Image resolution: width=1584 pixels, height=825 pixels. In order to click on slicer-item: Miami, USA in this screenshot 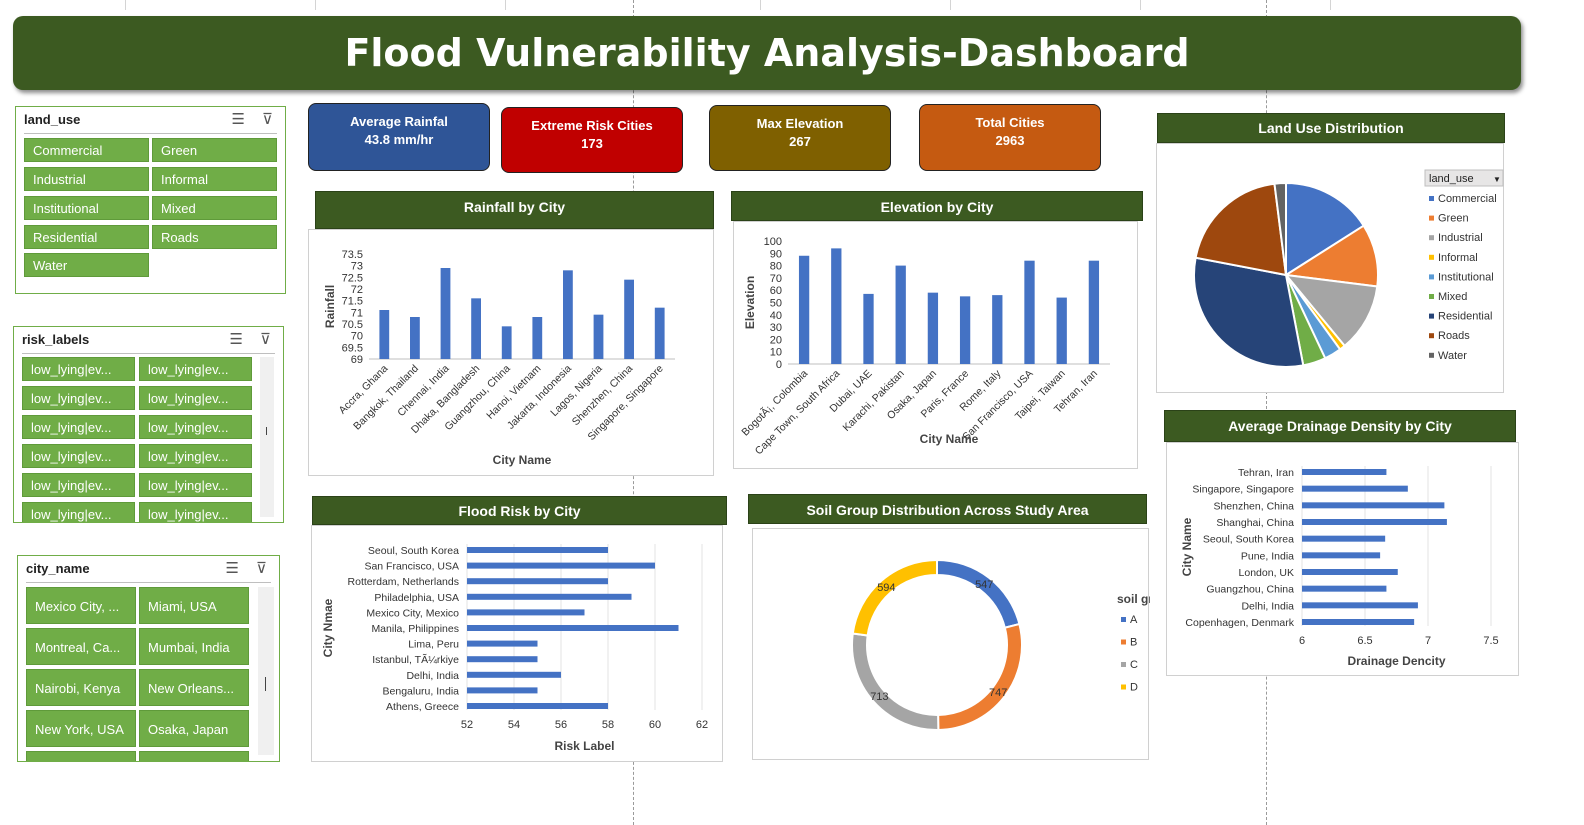, I will do `click(194, 605)`.